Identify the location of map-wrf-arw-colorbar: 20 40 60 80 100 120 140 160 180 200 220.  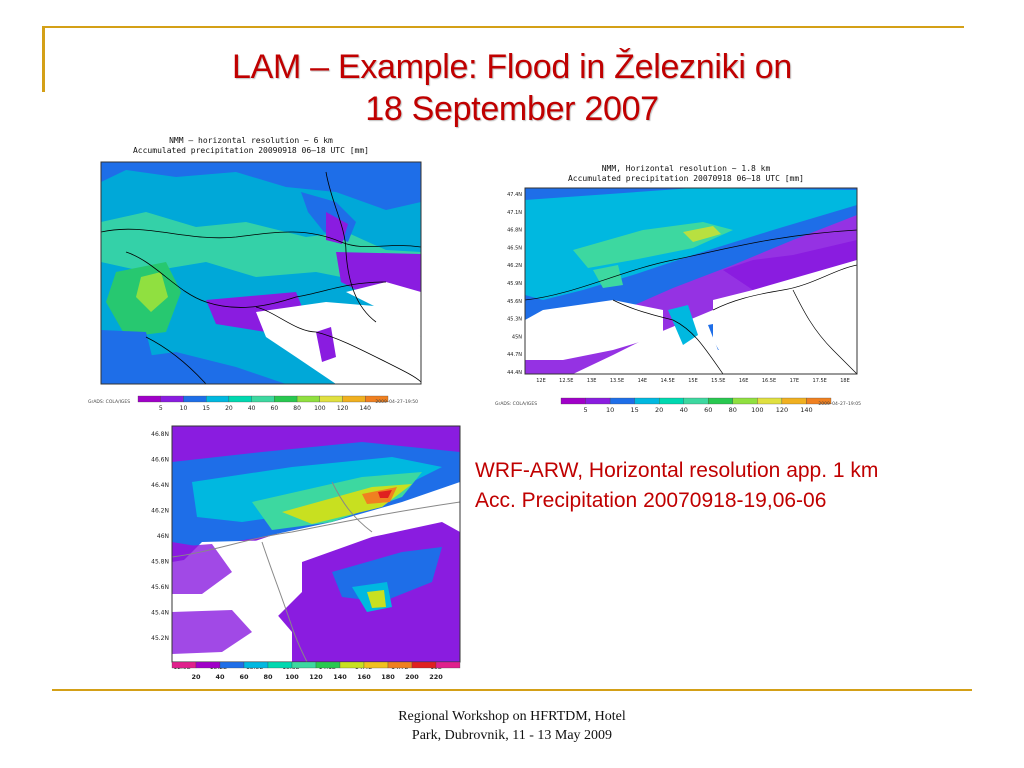
(316, 671).